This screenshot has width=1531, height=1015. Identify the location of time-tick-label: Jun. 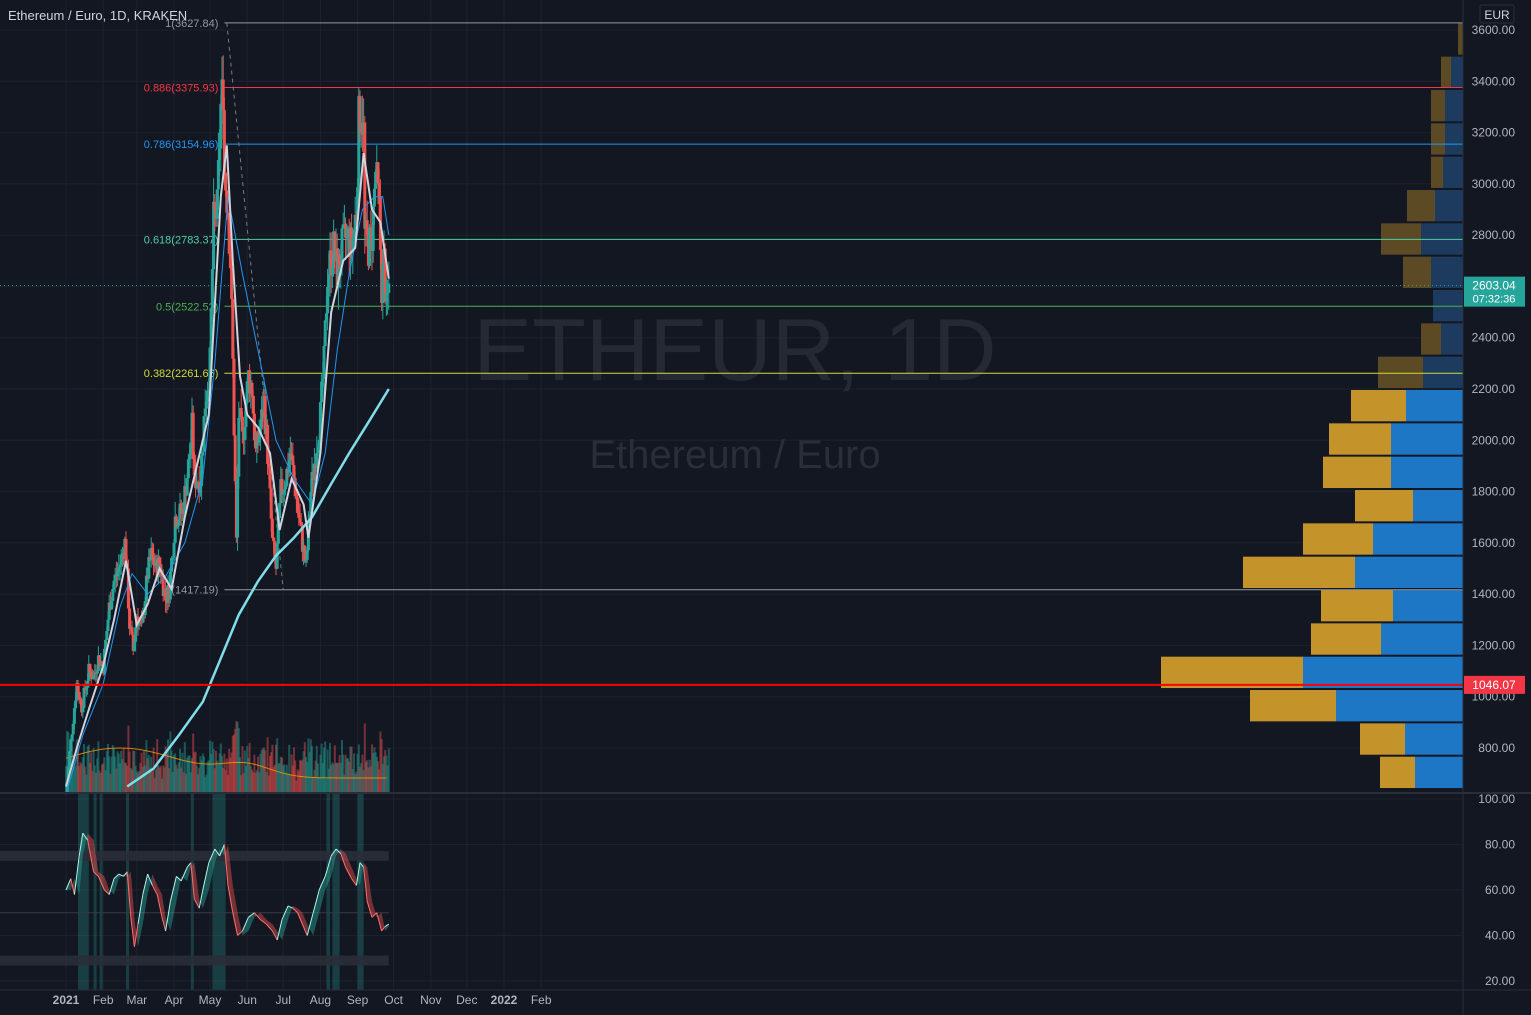
(247, 1000).